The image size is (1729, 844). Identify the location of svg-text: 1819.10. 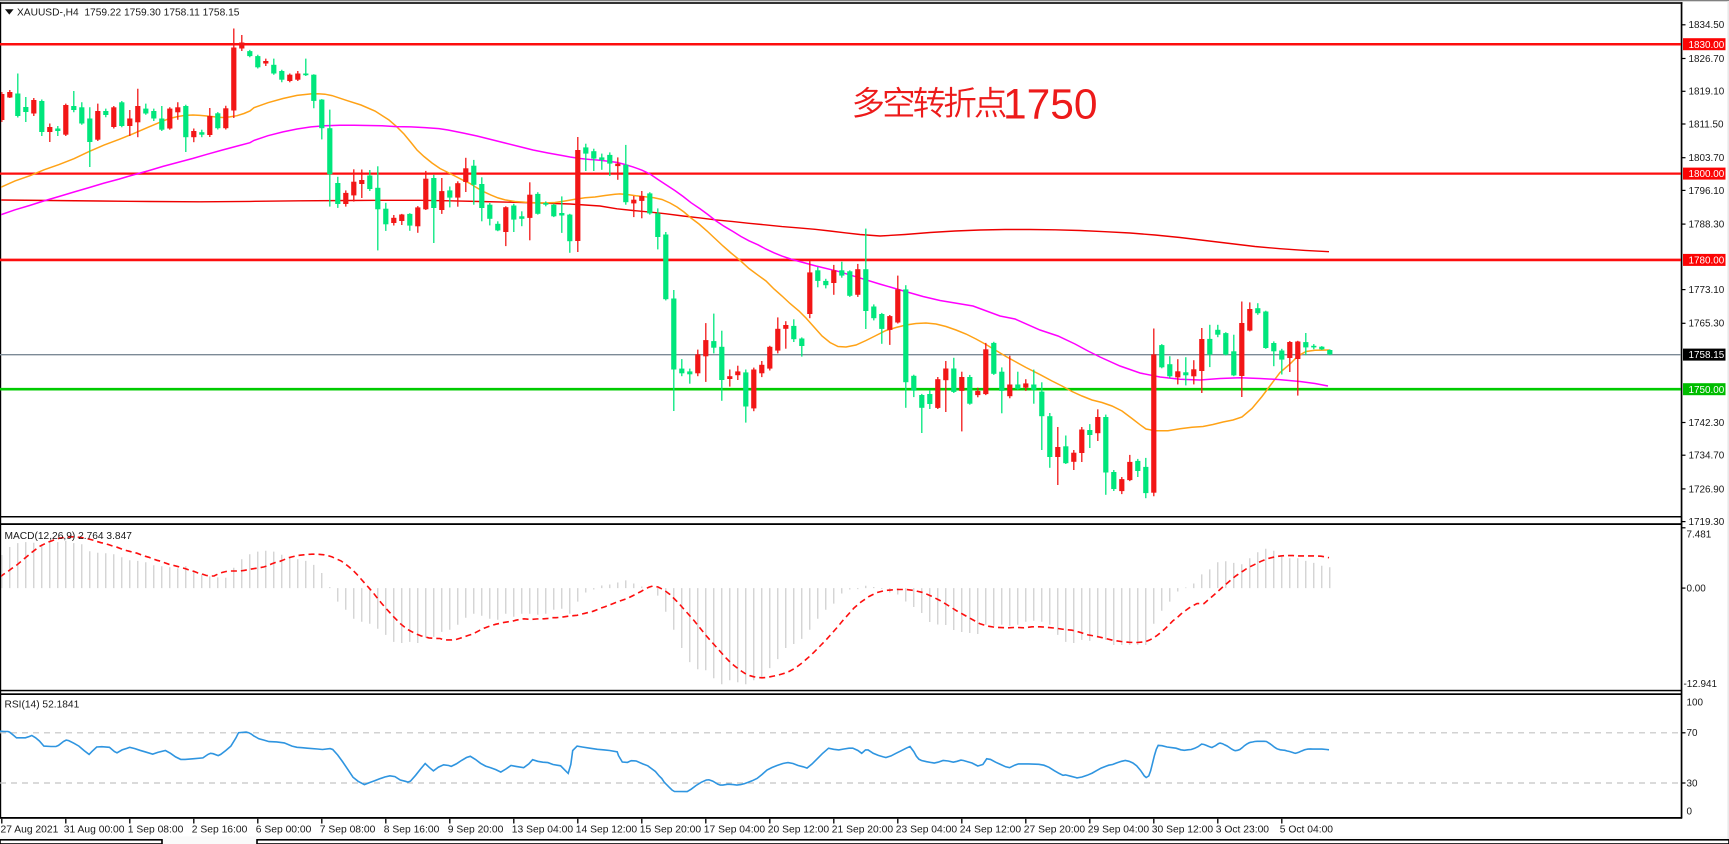
(1707, 92).